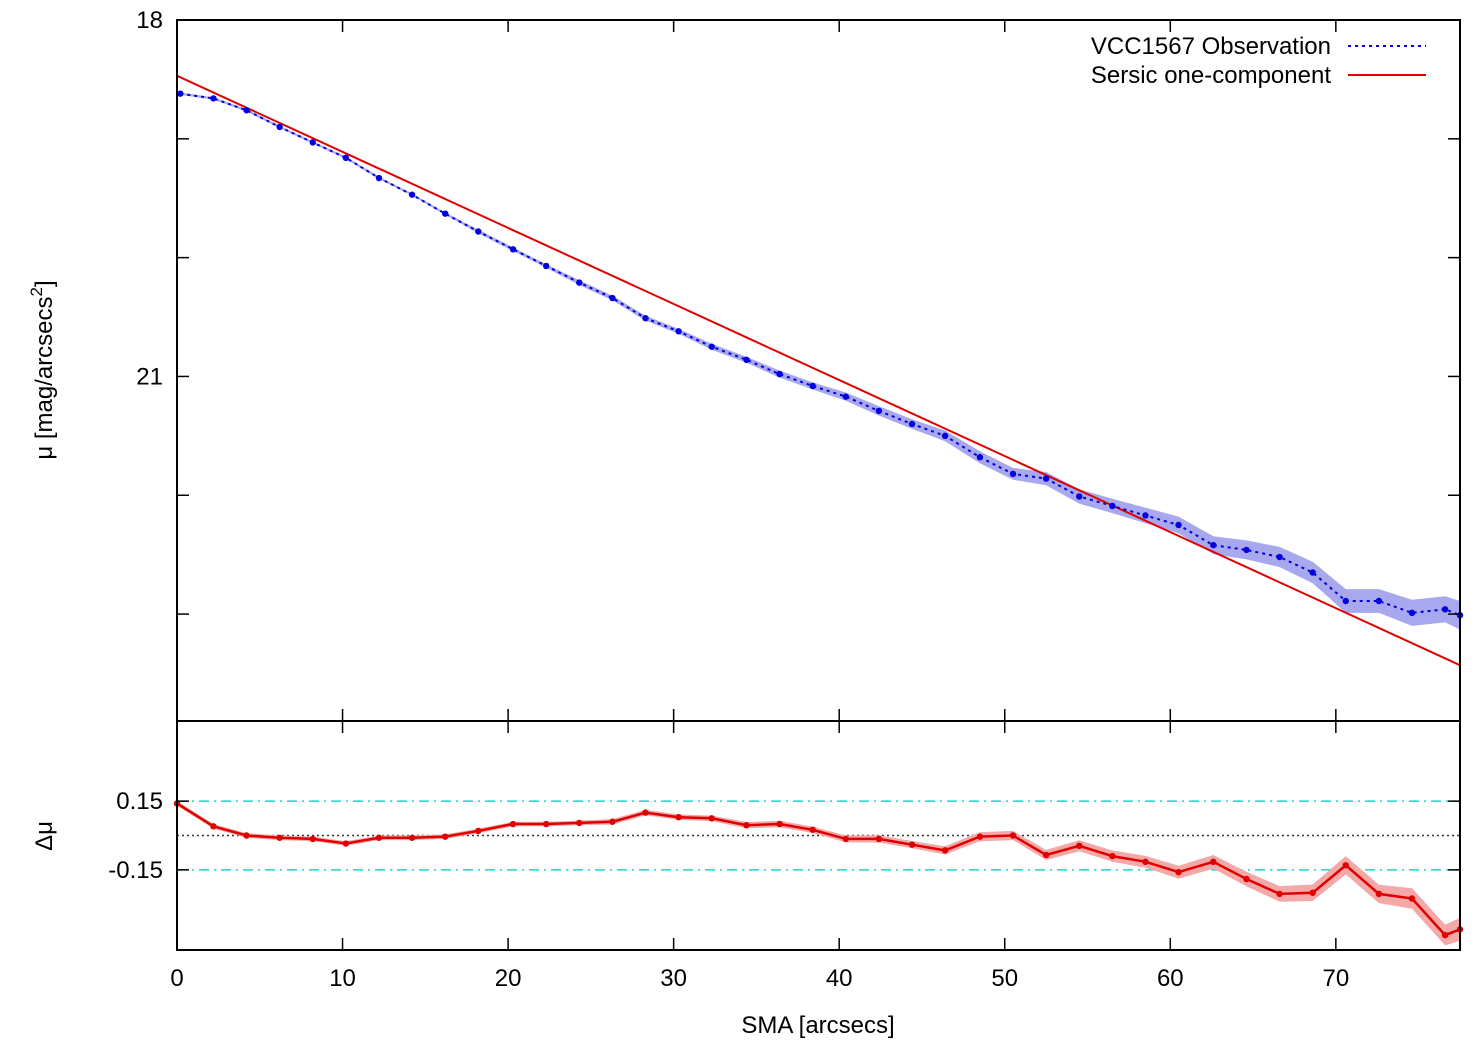 Image resolution: width=1482 pixels, height=1050 pixels. I want to click on residual-polyline, so click(818, 869).